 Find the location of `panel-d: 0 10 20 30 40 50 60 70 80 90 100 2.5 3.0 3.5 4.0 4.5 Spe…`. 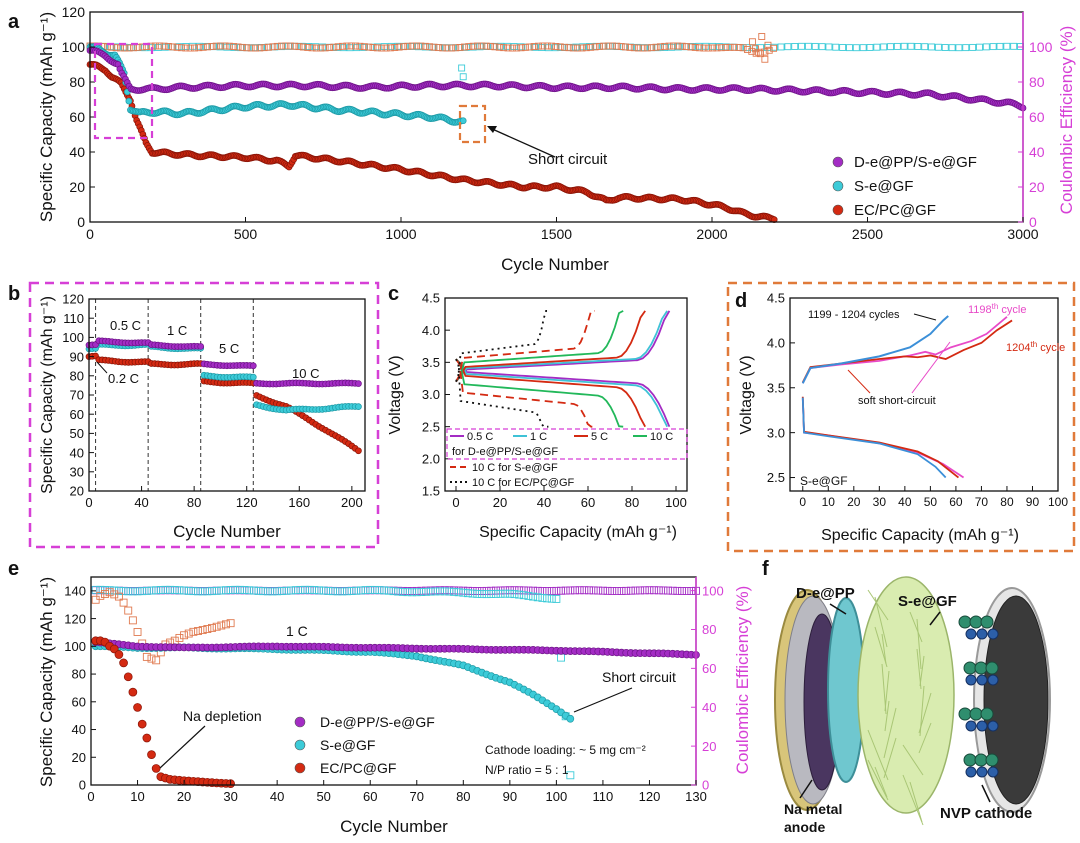

panel-d: 0 10 20 30 40 50 60 70 80 90 100 2.5 3.0 3.5 4.0 4.5 Spe… is located at coordinates (901, 417).